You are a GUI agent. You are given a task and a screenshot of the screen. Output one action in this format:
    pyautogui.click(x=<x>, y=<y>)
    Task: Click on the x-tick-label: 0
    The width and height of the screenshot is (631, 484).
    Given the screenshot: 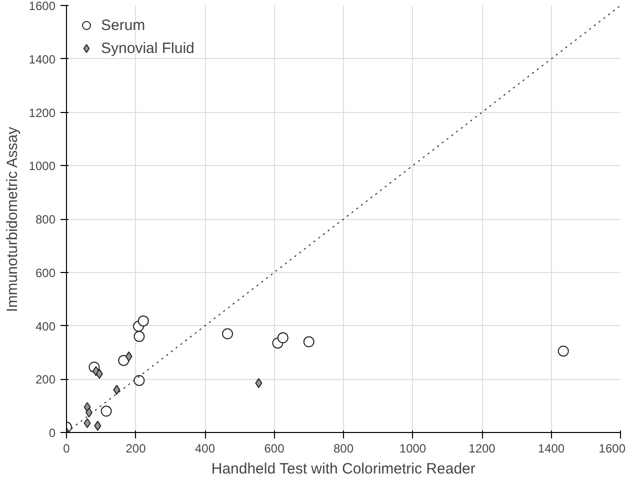 What is the action you would take?
    pyautogui.click(x=66, y=449)
    